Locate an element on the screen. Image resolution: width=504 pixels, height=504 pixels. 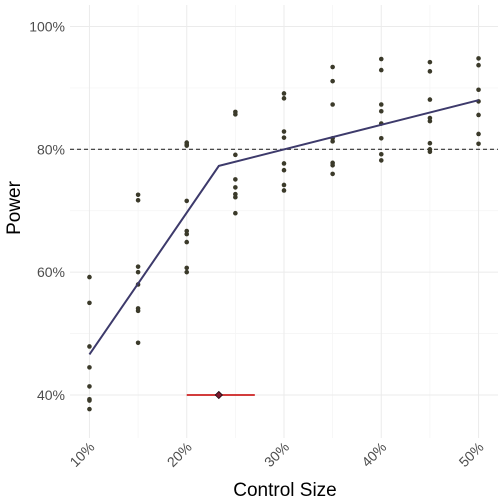
x-tick-label: 20% is located at coordinates (179, 454).